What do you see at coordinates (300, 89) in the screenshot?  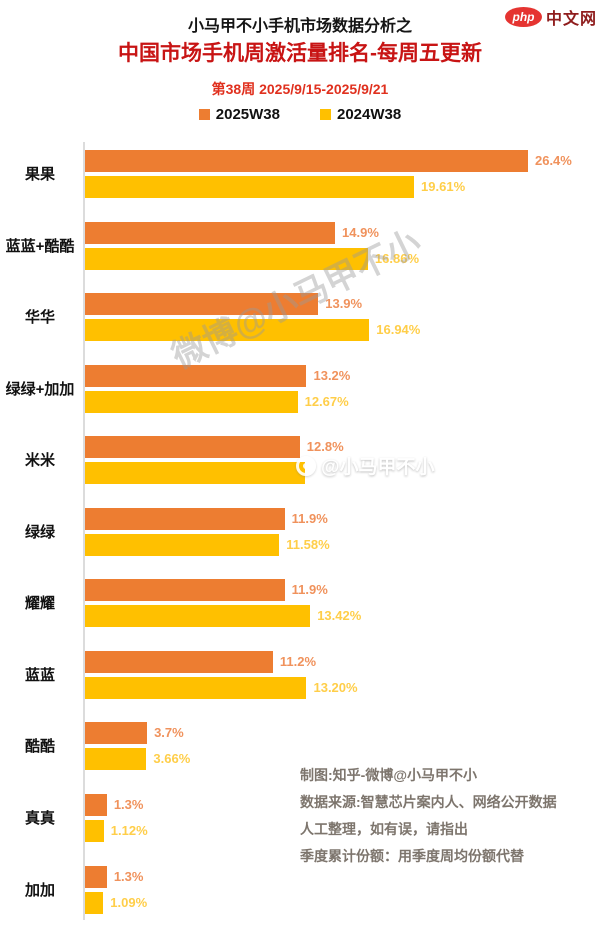 I see `week-subtitle: 第38周 2025/9/15-2025/9/21` at bounding box center [300, 89].